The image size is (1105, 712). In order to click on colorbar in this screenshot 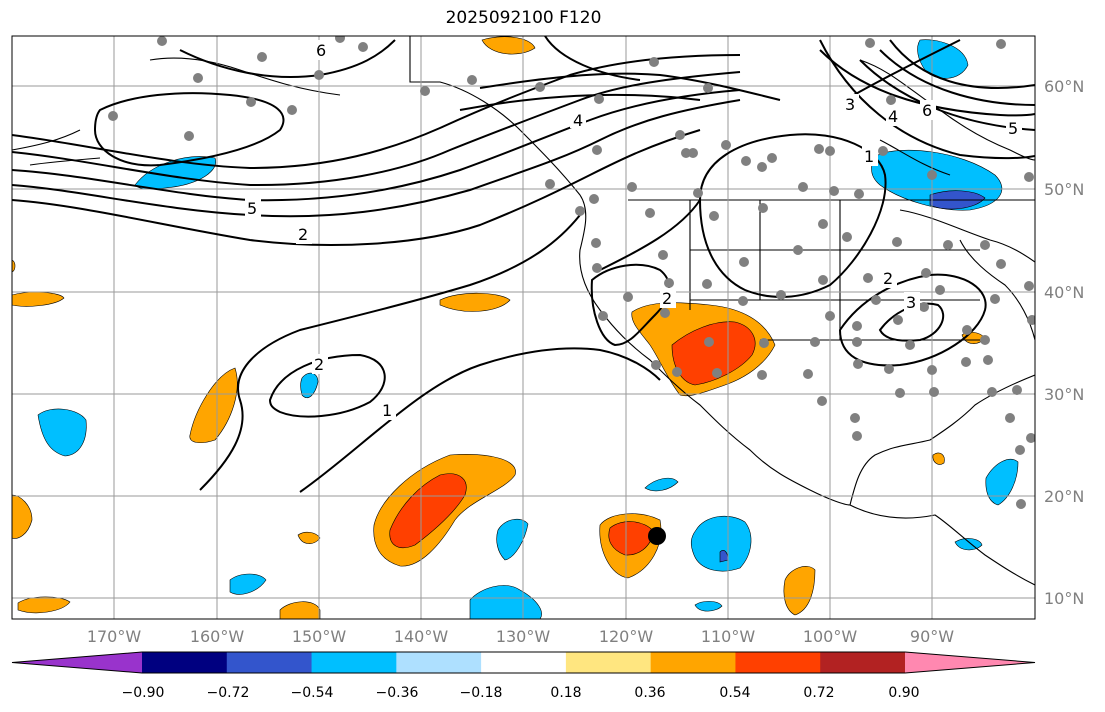, I will do `click(523, 662)`.